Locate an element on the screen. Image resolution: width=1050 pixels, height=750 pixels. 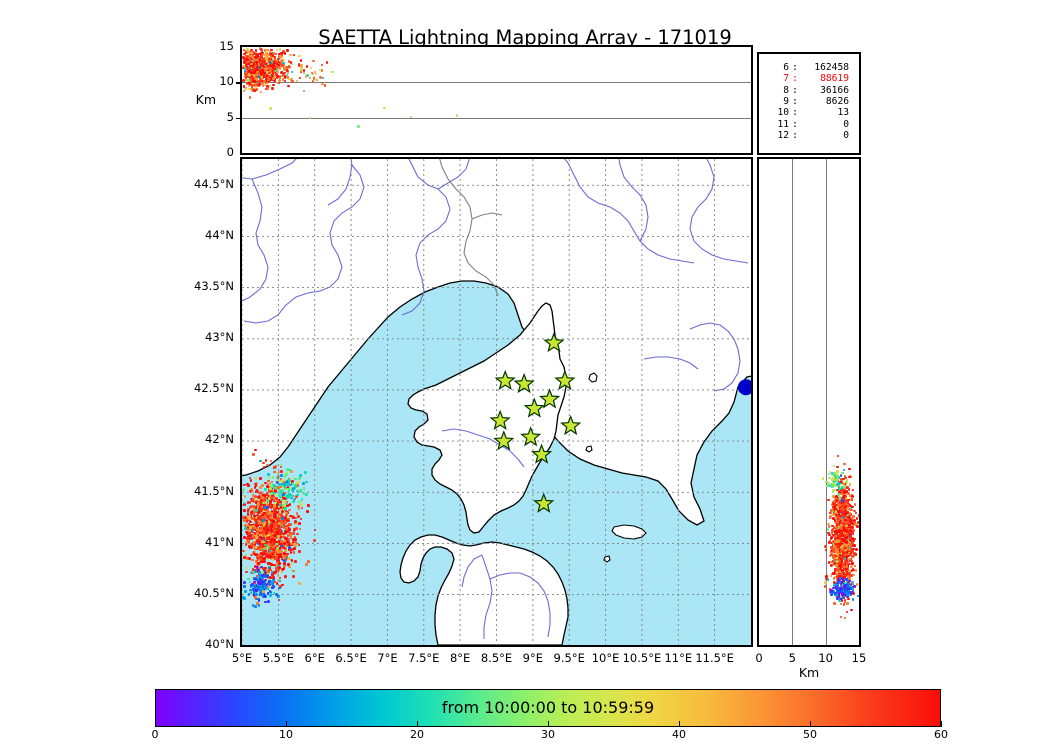
colorbar-tick-mark is located at coordinates (286, 724).